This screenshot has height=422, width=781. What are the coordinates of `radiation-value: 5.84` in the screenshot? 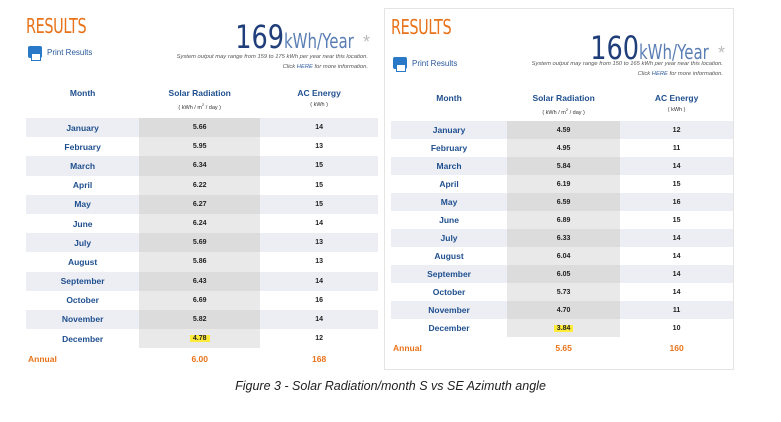 It's located at (563, 166).